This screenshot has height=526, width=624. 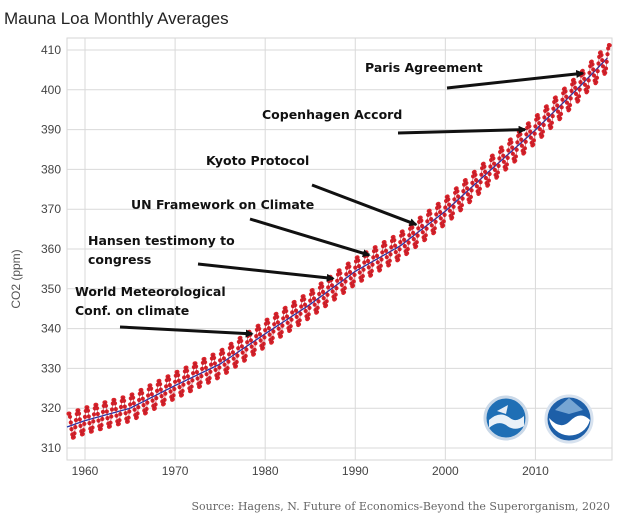 What do you see at coordinates (51, 169) in the screenshot?
I see `y-tick-label: 380` at bounding box center [51, 169].